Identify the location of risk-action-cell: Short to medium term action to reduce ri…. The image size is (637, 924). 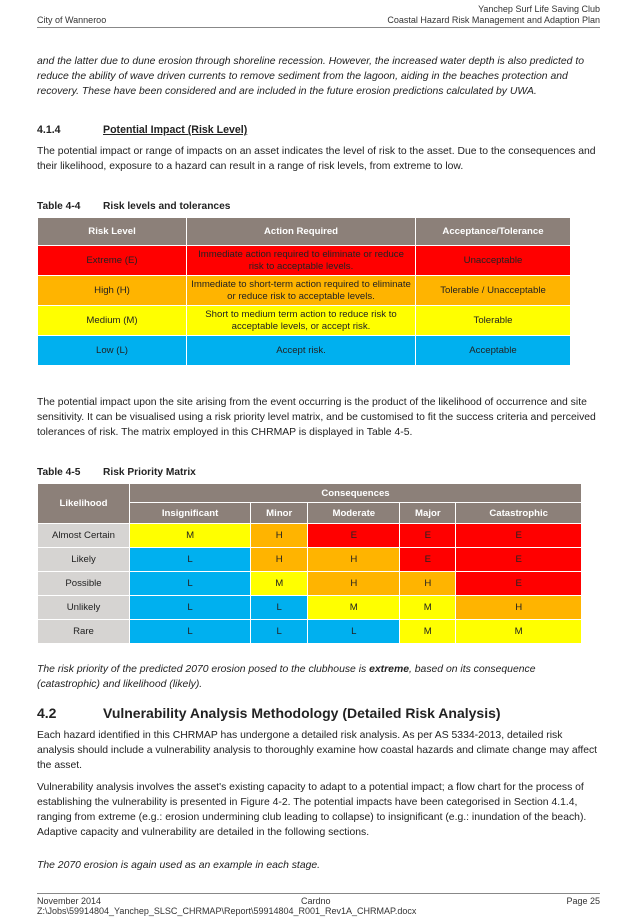
(301, 320).